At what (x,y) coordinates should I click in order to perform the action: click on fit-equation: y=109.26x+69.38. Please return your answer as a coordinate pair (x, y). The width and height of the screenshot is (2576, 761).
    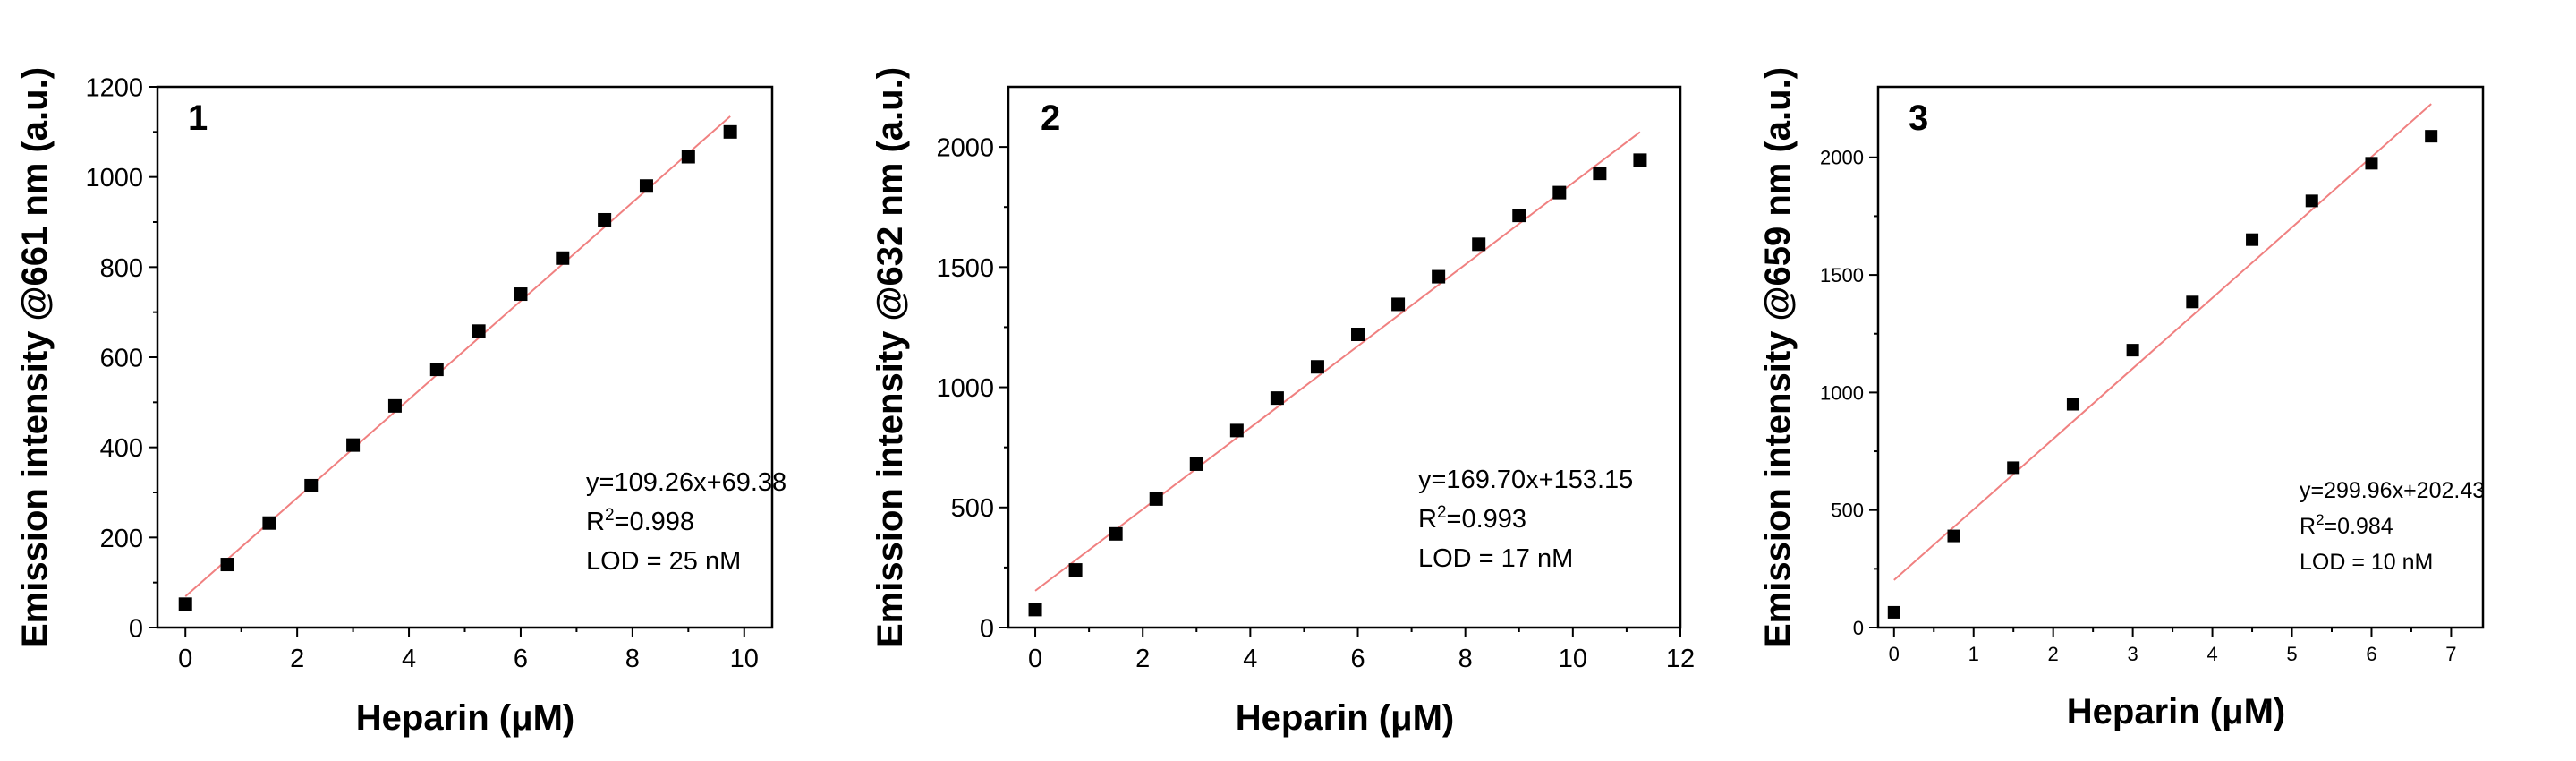
    Looking at the image, I should click on (686, 482).